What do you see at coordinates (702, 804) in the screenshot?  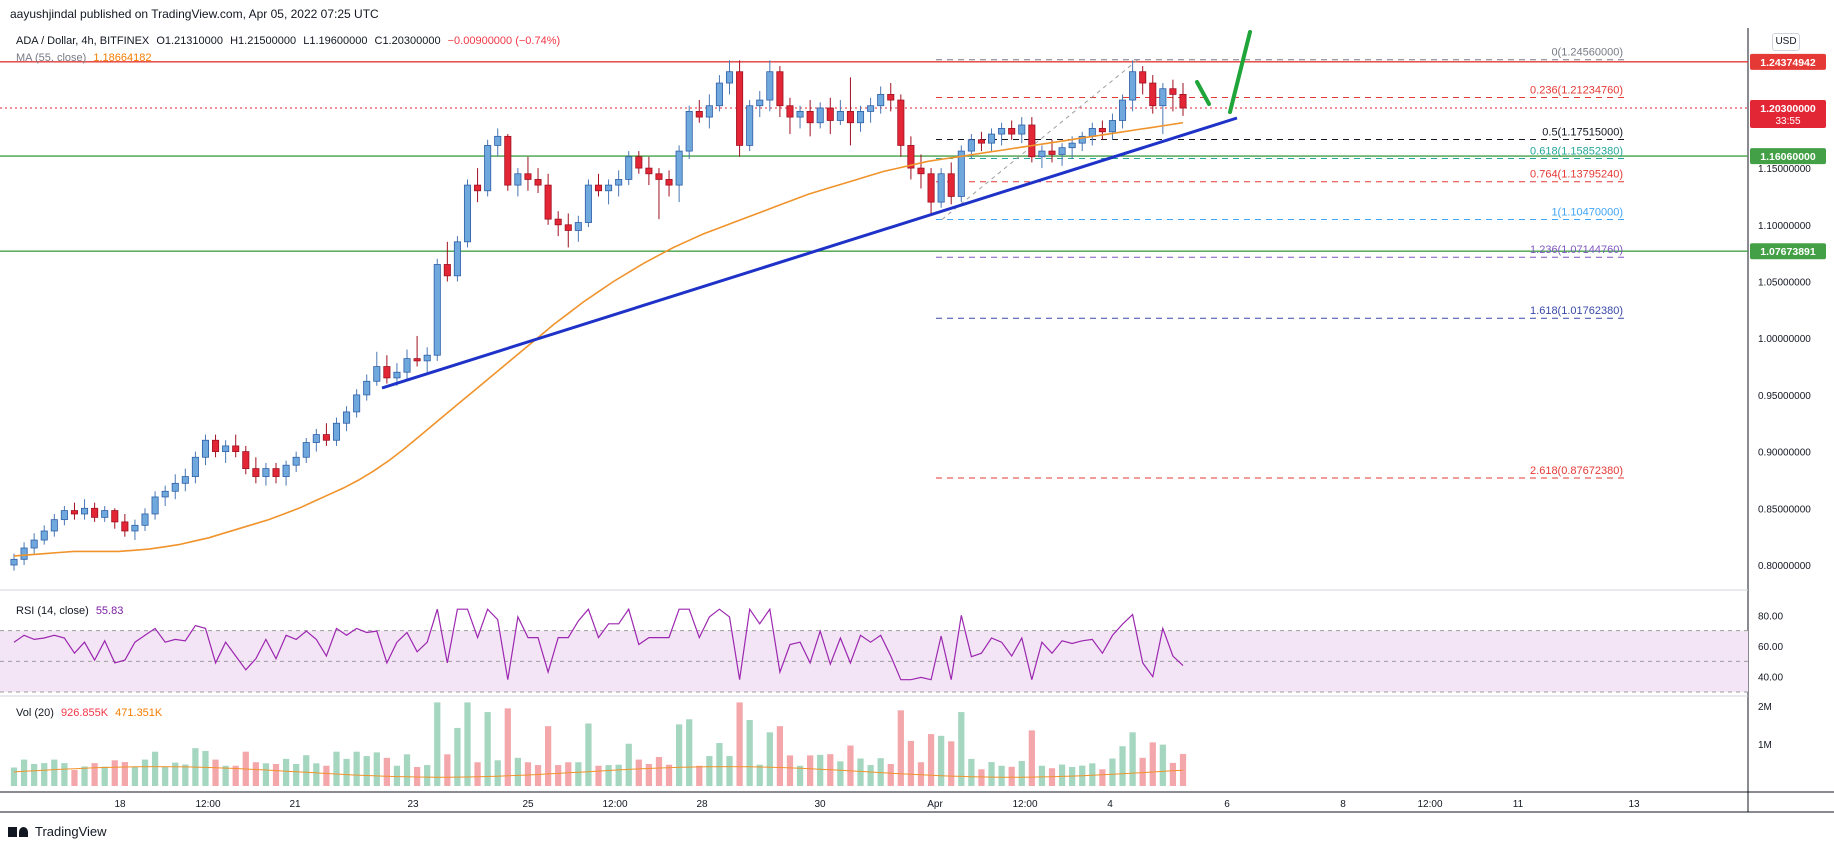 I see `x-tick-label: 28` at bounding box center [702, 804].